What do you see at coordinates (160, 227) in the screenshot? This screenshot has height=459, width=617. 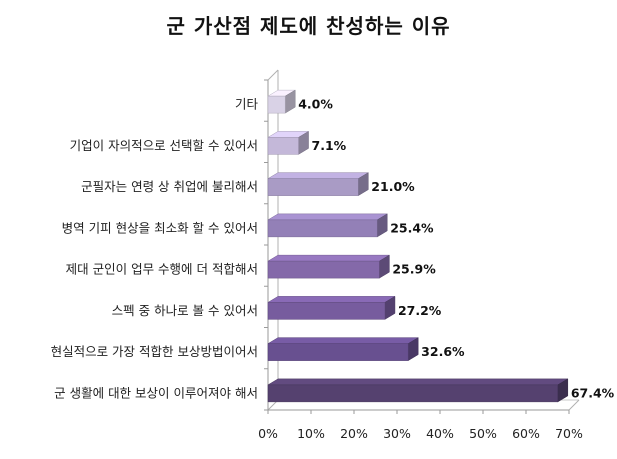 I see `category-label: 병역 기피 현상을 최소화 할 수 있어서` at bounding box center [160, 227].